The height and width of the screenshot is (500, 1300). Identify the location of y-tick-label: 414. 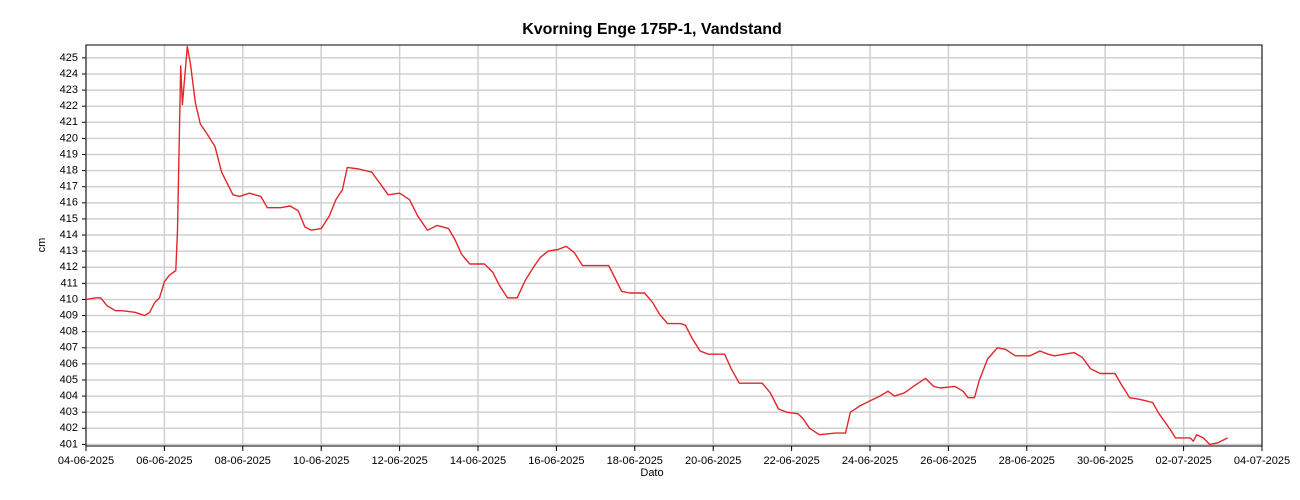
(69, 235).